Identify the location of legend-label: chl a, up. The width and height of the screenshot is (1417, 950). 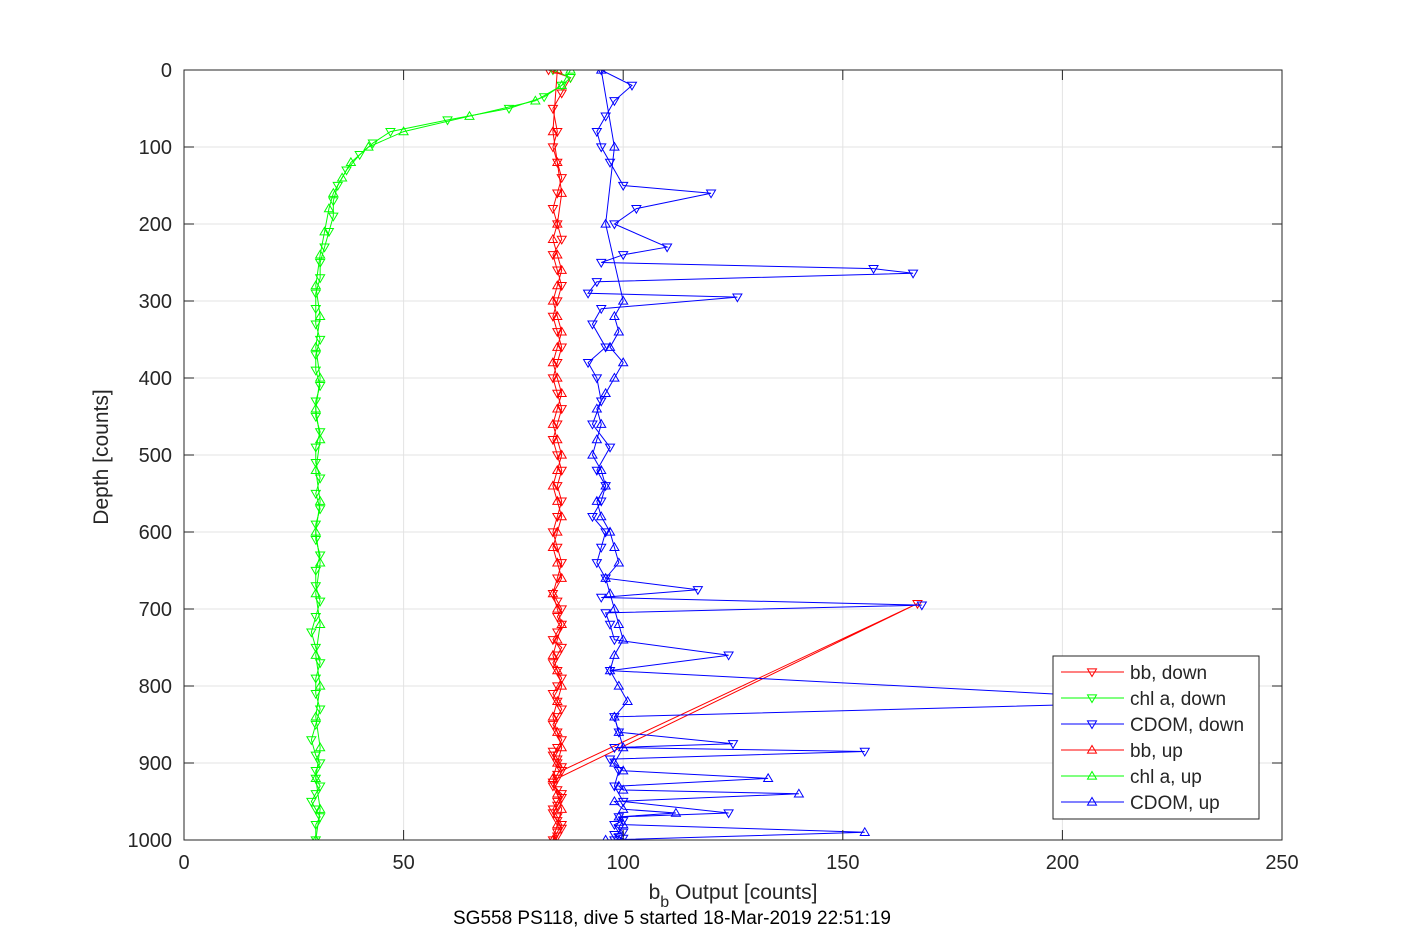
(1166, 777).